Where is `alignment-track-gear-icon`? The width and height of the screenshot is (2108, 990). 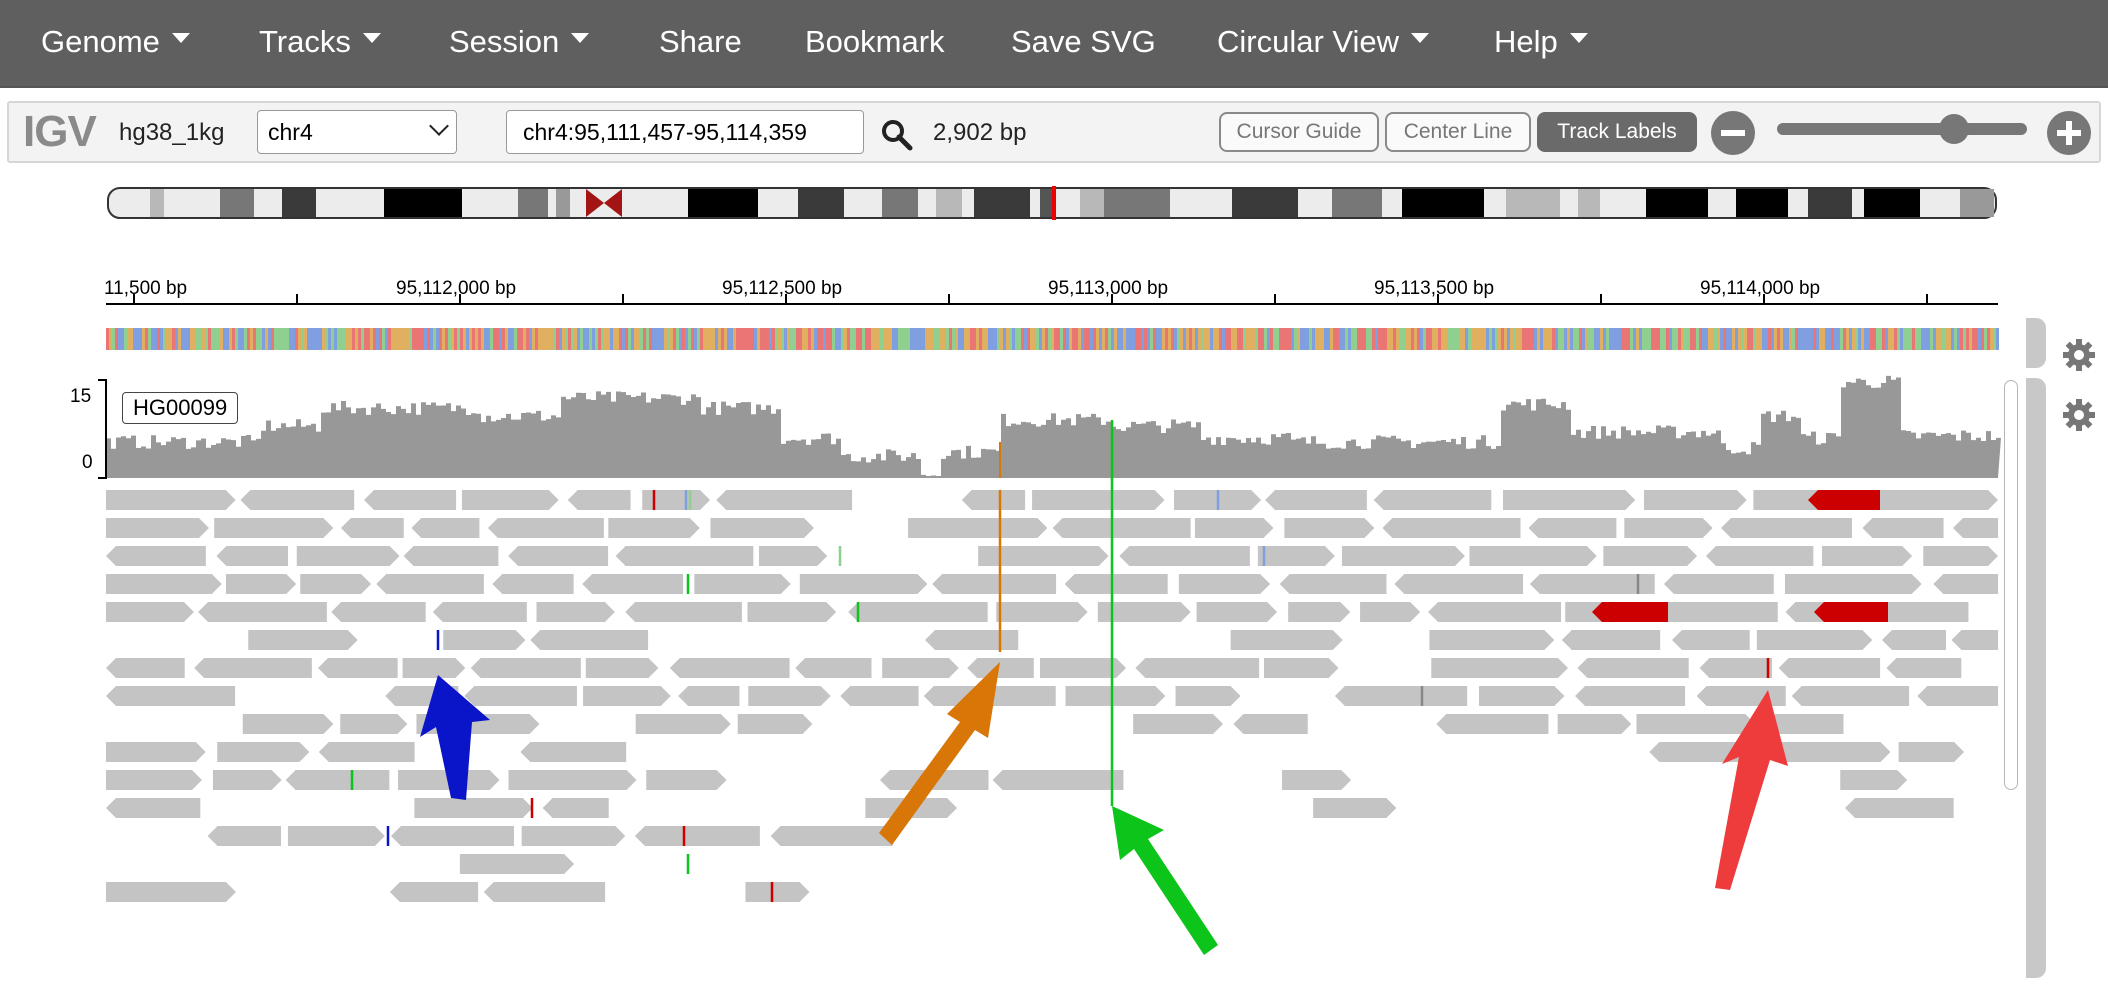
alignment-track-gear-icon is located at coordinates (2079, 415).